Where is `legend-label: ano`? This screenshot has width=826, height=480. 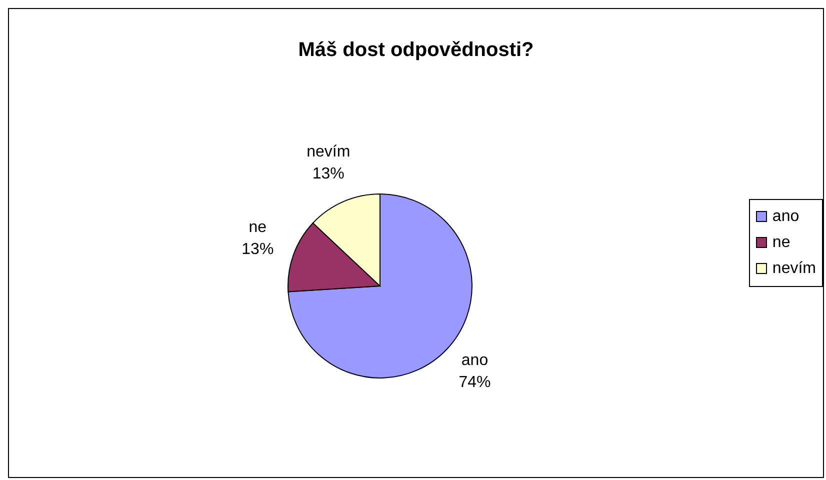
legend-label: ano is located at coordinates (786, 217).